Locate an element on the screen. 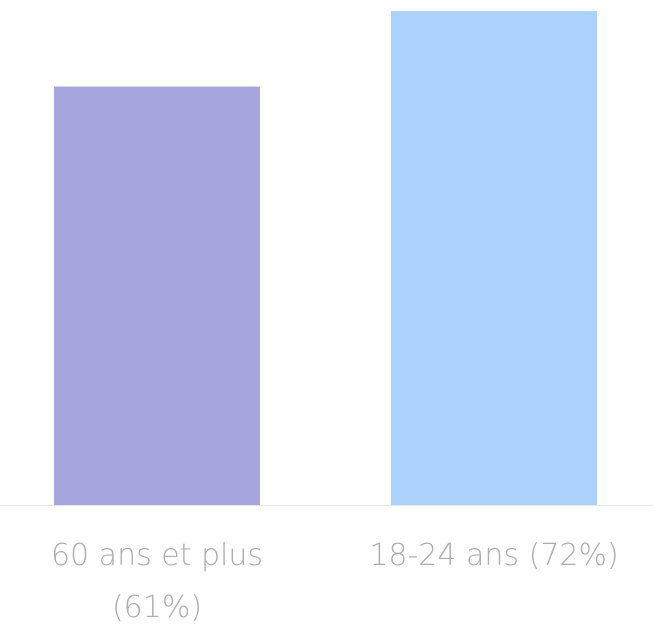  x-tick-label: 60 ans et plus (61%) is located at coordinates (157, 581).